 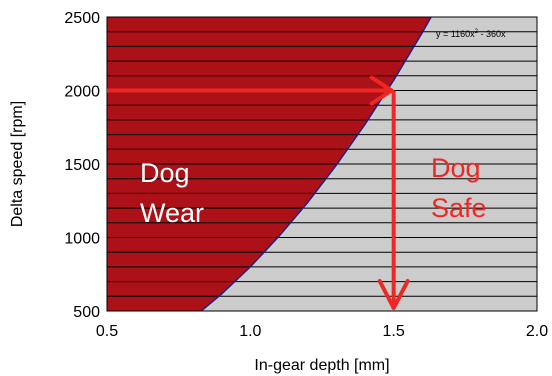 I want to click on x-tick-label: 1.0, so click(x=250, y=331).